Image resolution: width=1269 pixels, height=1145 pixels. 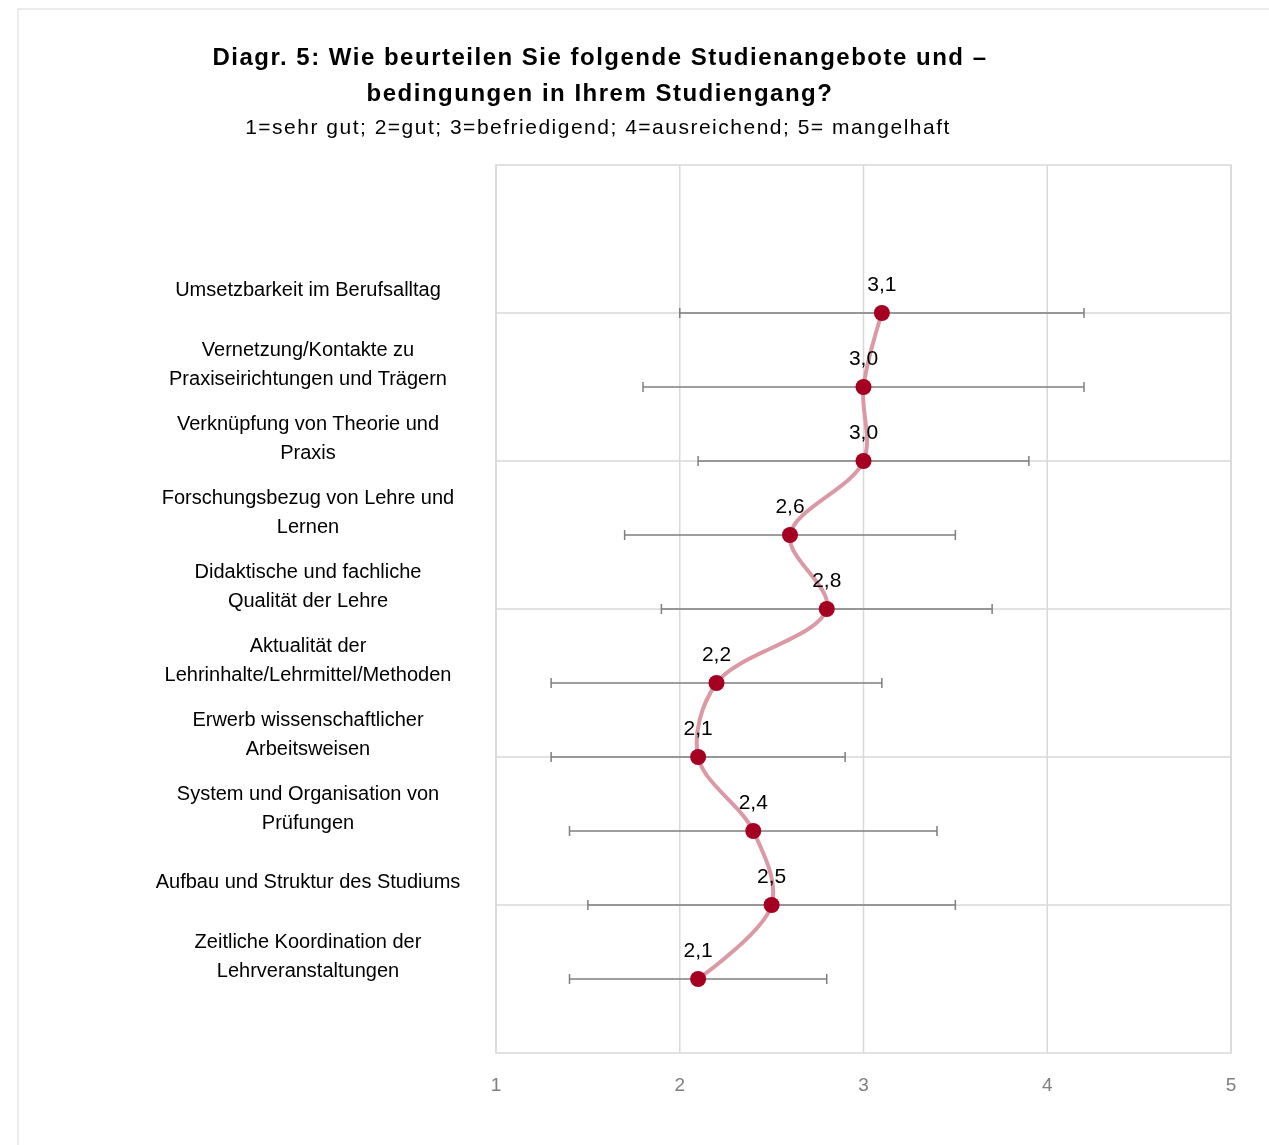 I want to click on y-tick-label: Zeitliche Koordination der Lehrveranstaltungen, so click(x=308, y=955).